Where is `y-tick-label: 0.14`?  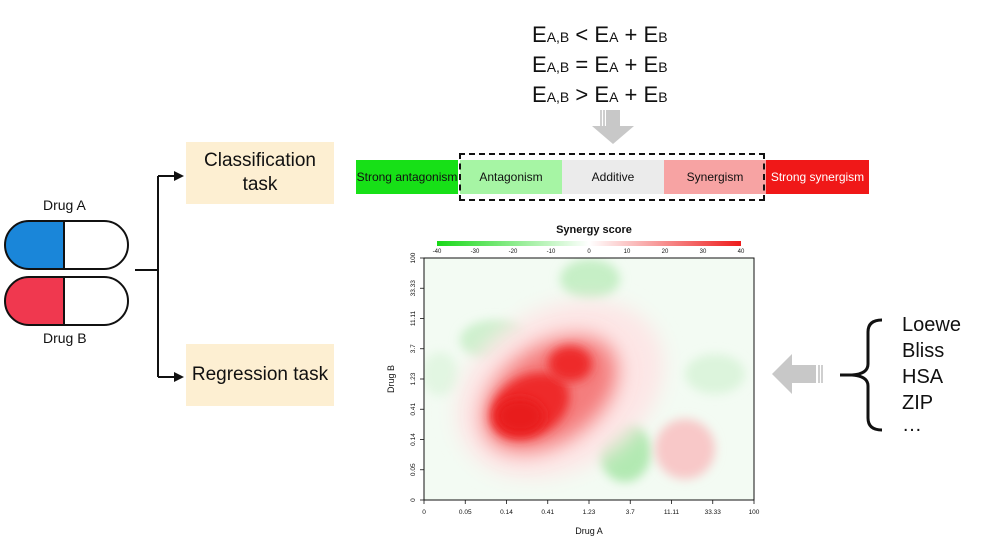
y-tick-label: 0.14 is located at coordinates (413, 439).